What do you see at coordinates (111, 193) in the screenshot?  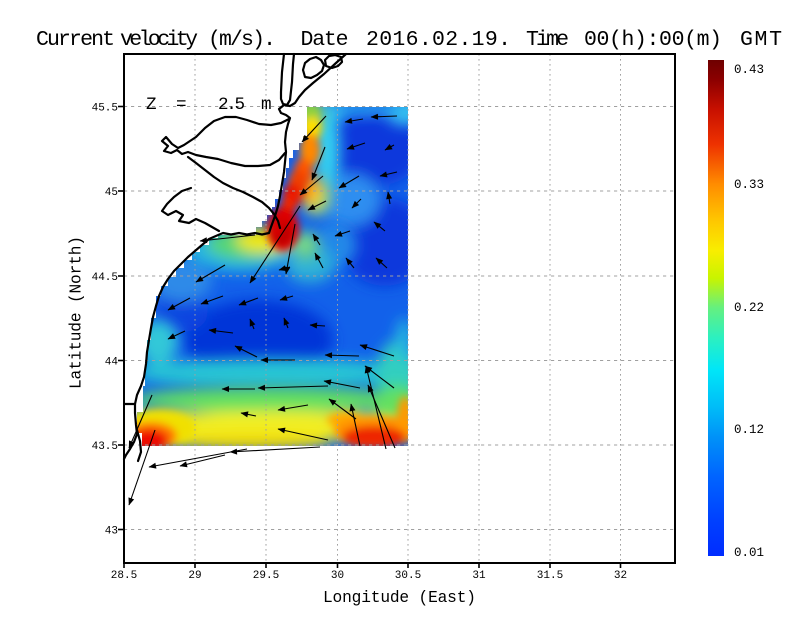 I see `svg-text: 45` at bounding box center [111, 193].